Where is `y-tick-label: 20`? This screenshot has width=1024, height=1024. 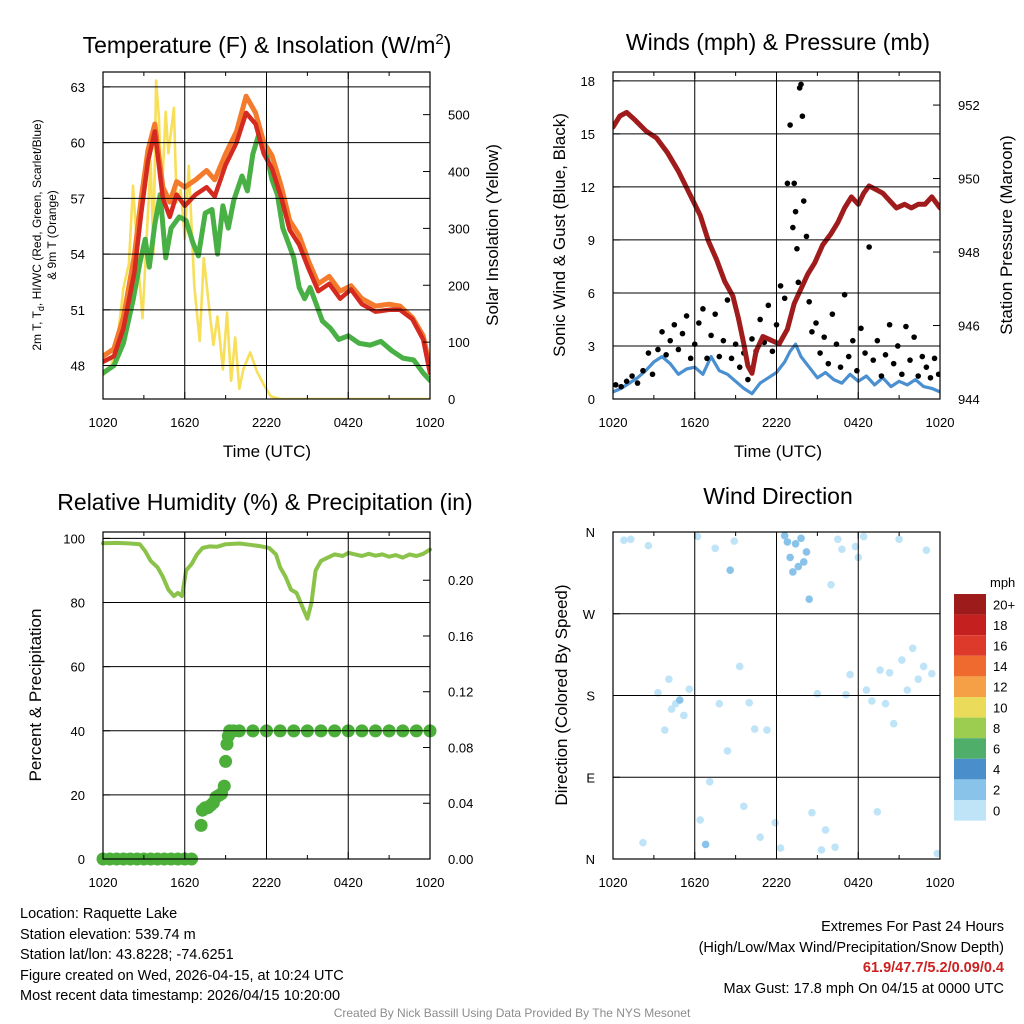 y-tick-label: 20 is located at coordinates (78, 795).